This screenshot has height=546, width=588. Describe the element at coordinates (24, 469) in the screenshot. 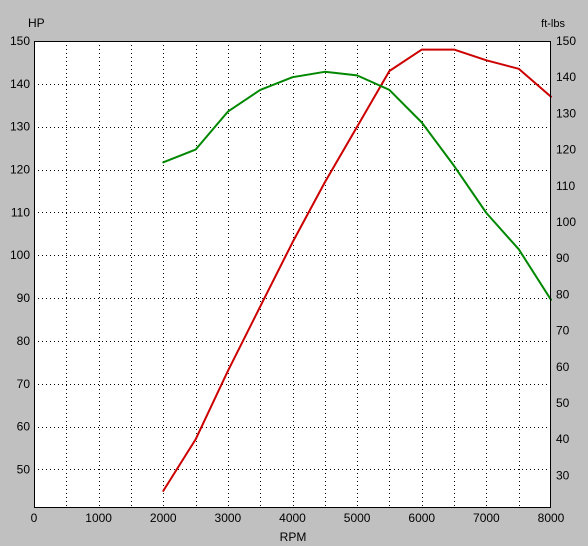

I see `y-left-tick-label: 50` at that location.